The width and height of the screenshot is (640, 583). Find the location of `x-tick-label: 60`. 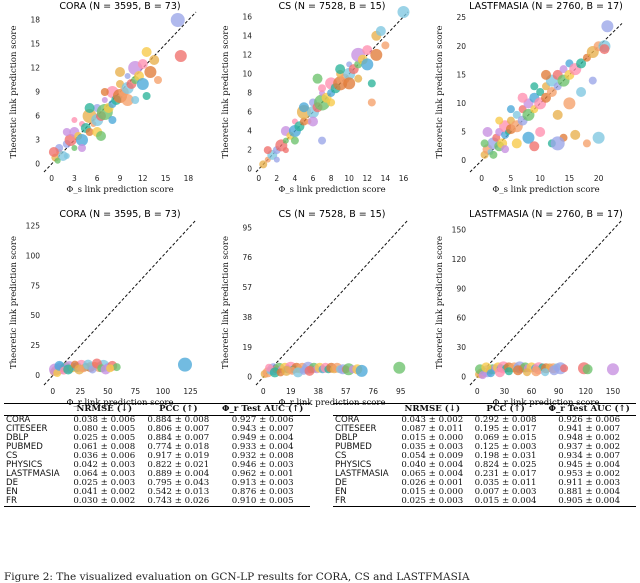

x-tick-label: 60 is located at coordinates (532, 391).